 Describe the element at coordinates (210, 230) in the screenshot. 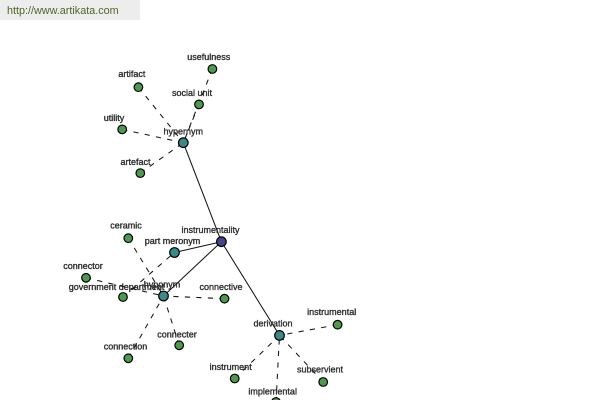

I see `svg-text: instrumentality` at that location.